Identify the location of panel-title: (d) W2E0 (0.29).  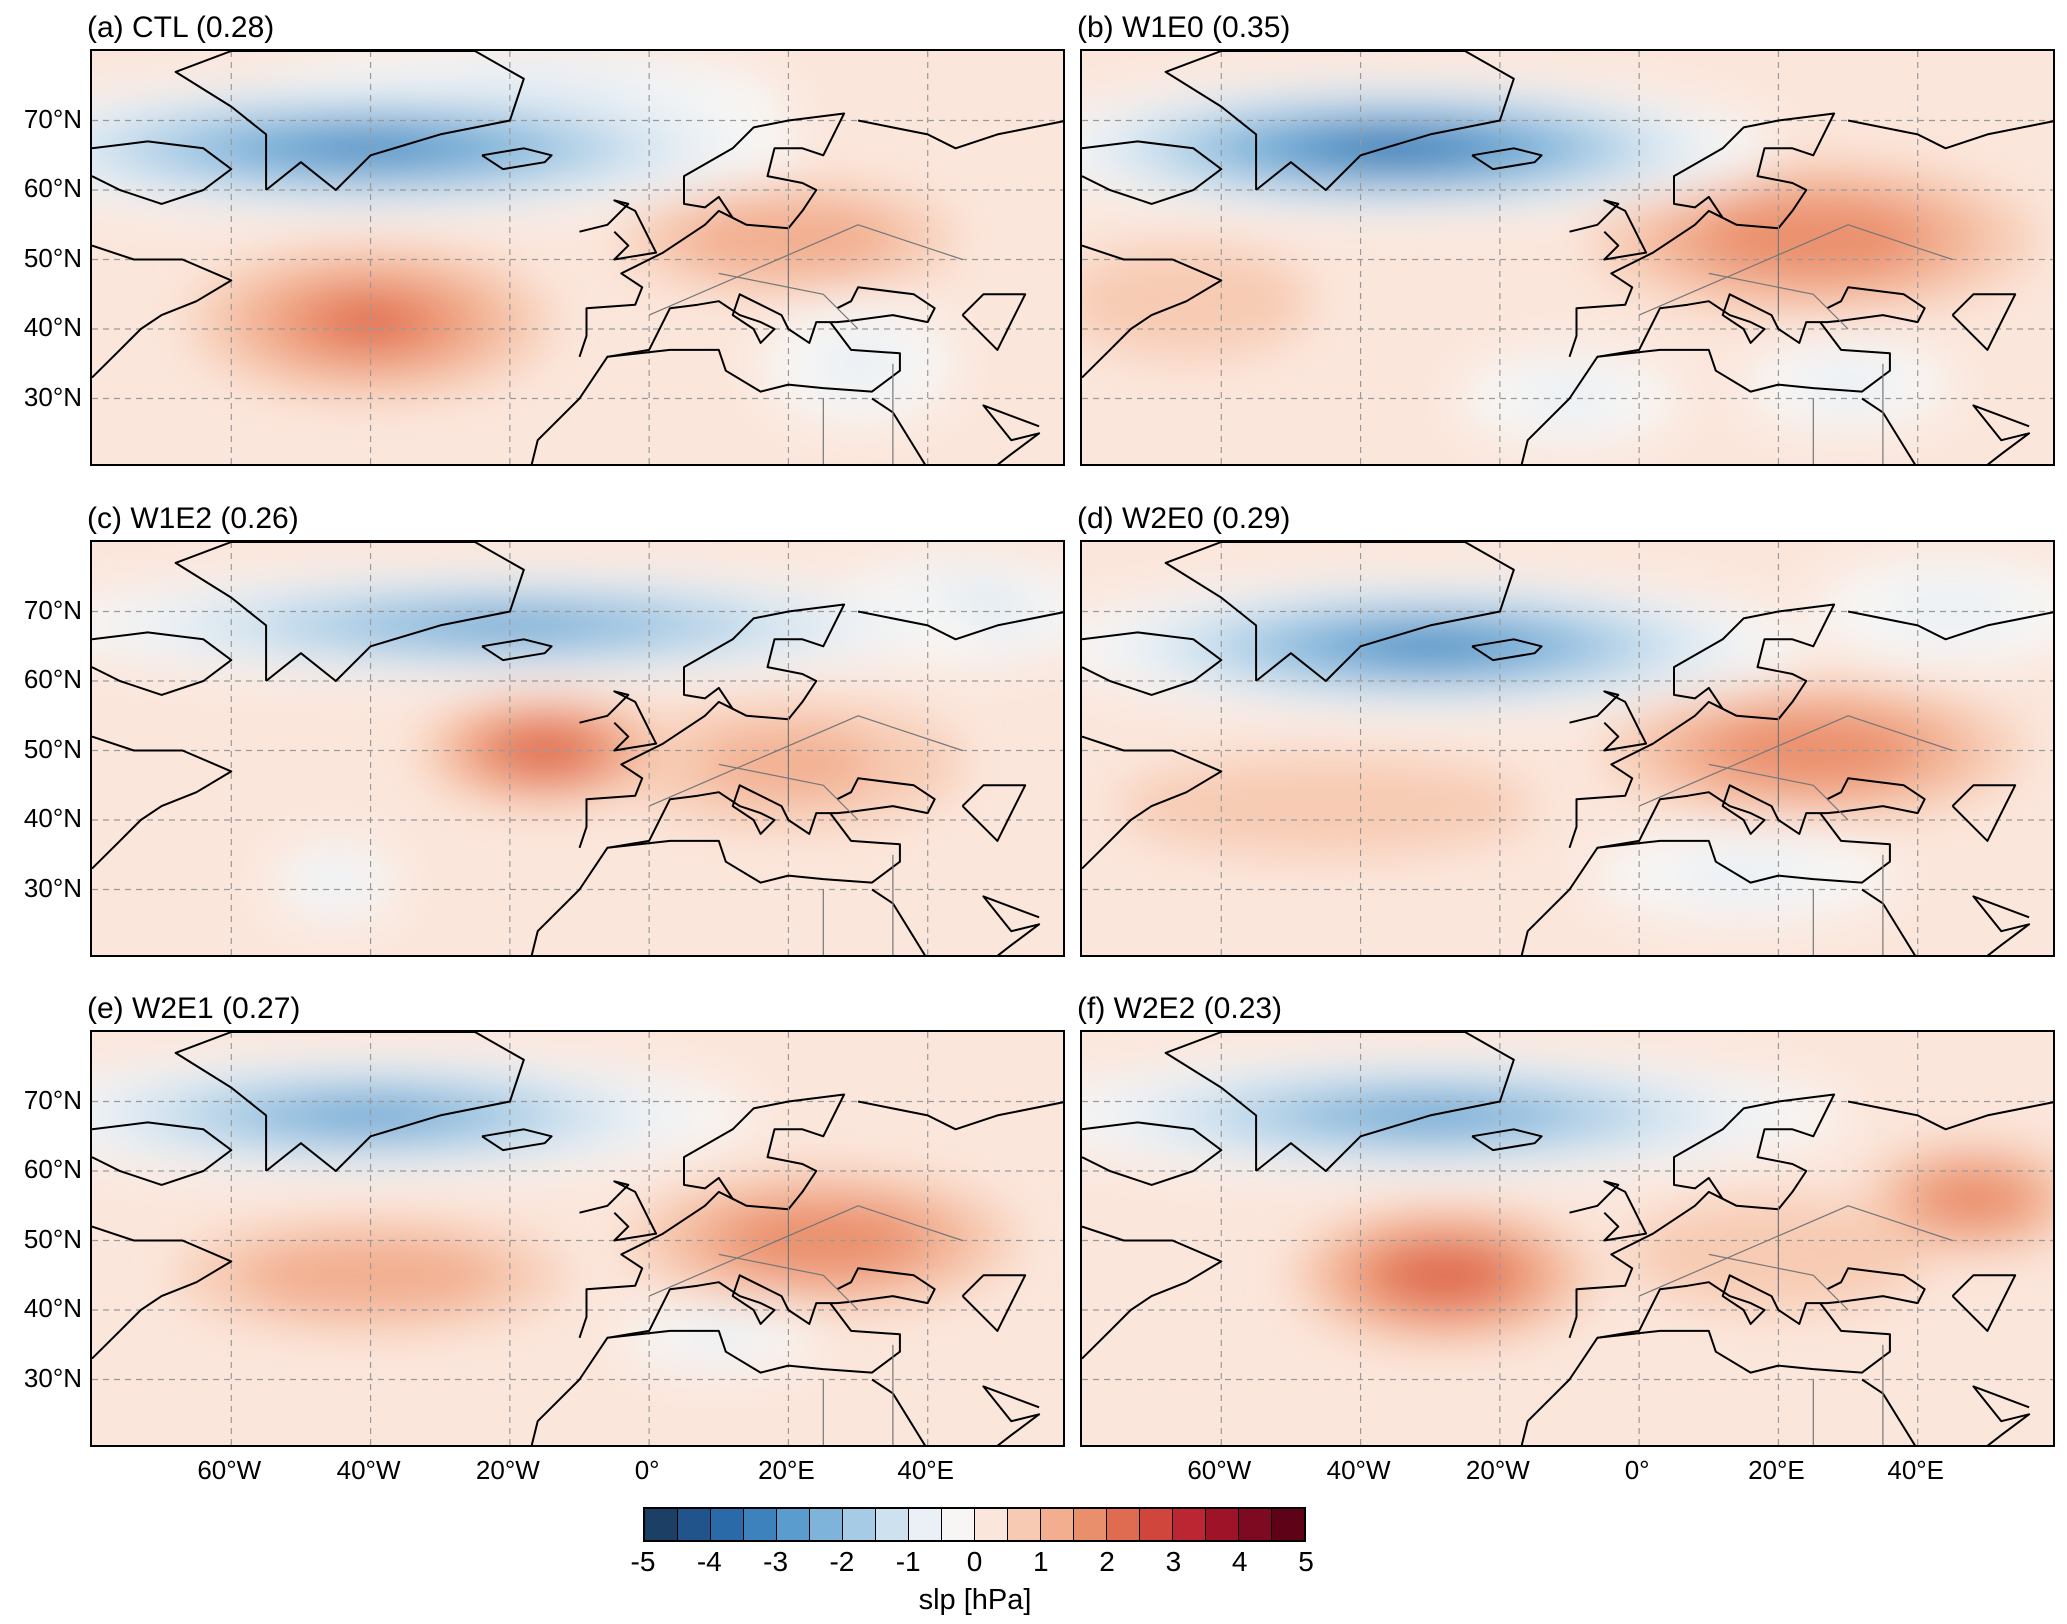
(1184, 518).